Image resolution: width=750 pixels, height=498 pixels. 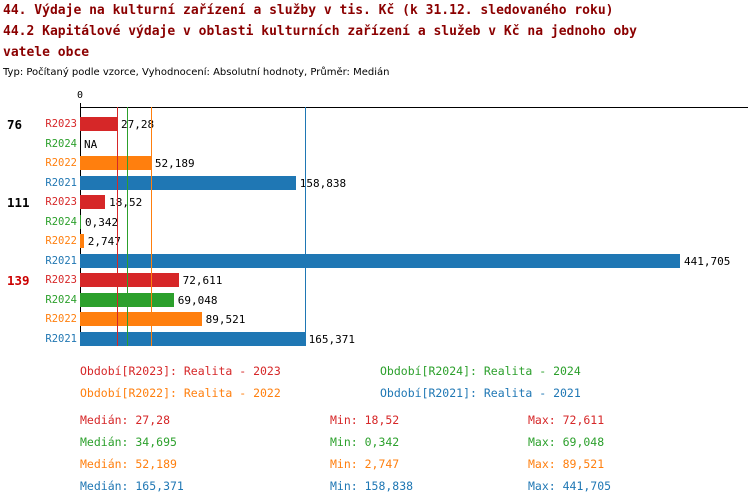 What do you see at coordinates (570, 486) in the screenshot?
I see `stat-max-r2021: Max: 441,705` at bounding box center [570, 486].